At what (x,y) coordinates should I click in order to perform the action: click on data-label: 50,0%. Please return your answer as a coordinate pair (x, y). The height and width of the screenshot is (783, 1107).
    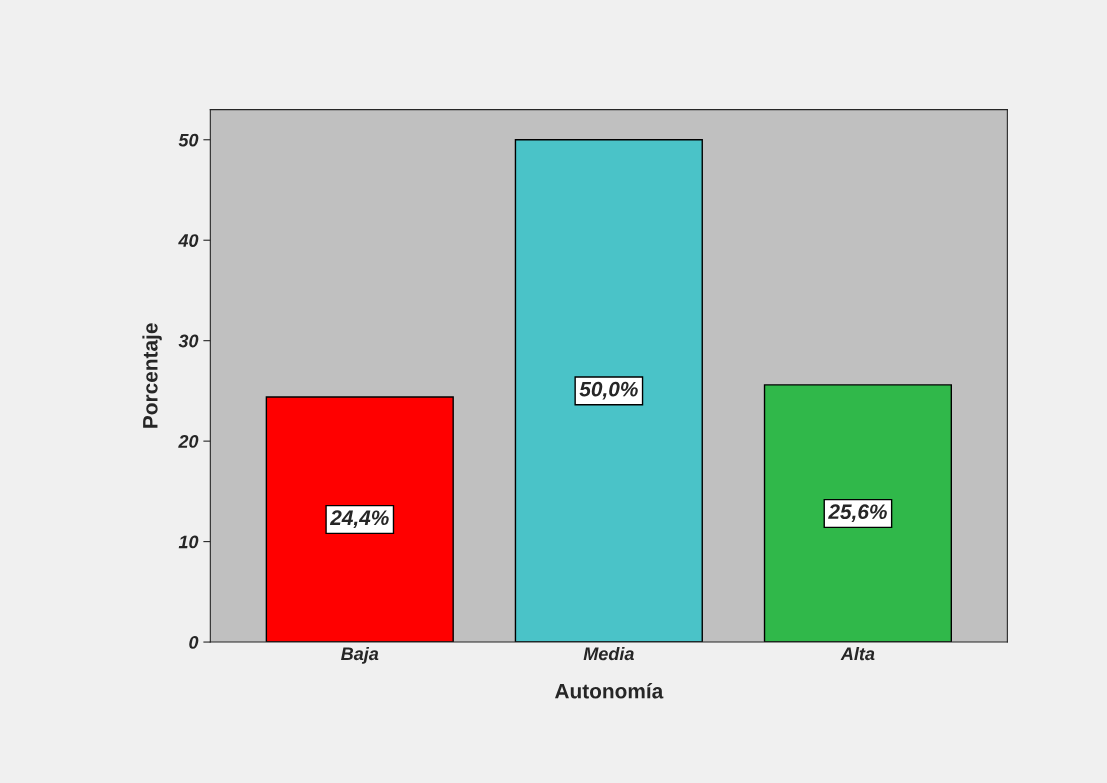
    Looking at the image, I should click on (608, 390).